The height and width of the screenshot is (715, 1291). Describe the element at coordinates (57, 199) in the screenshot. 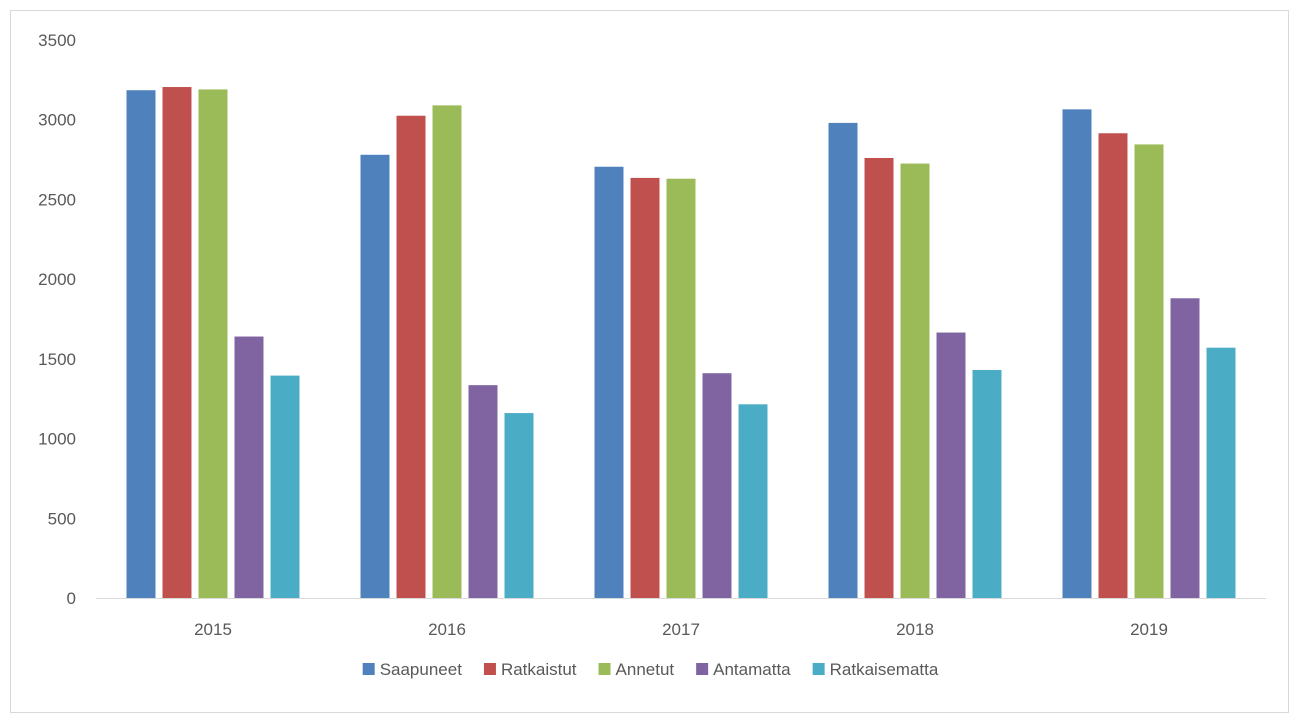

I see `y-tick-label: 2500` at that location.